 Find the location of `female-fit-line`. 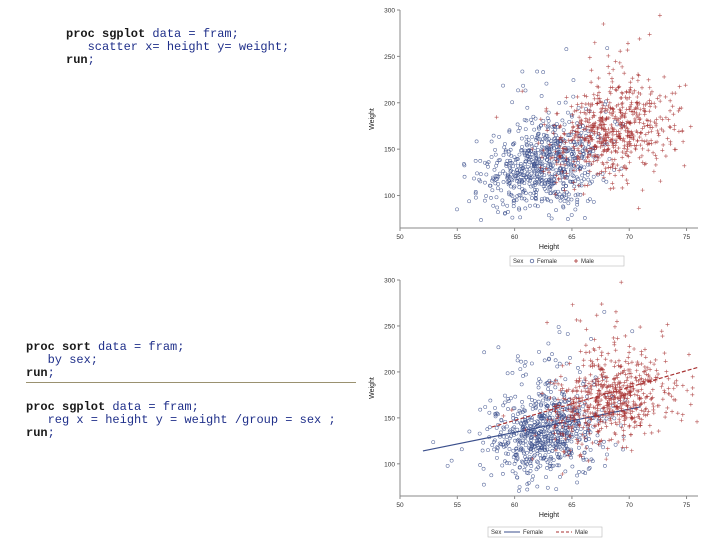

female-fit-line is located at coordinates (531, 429).